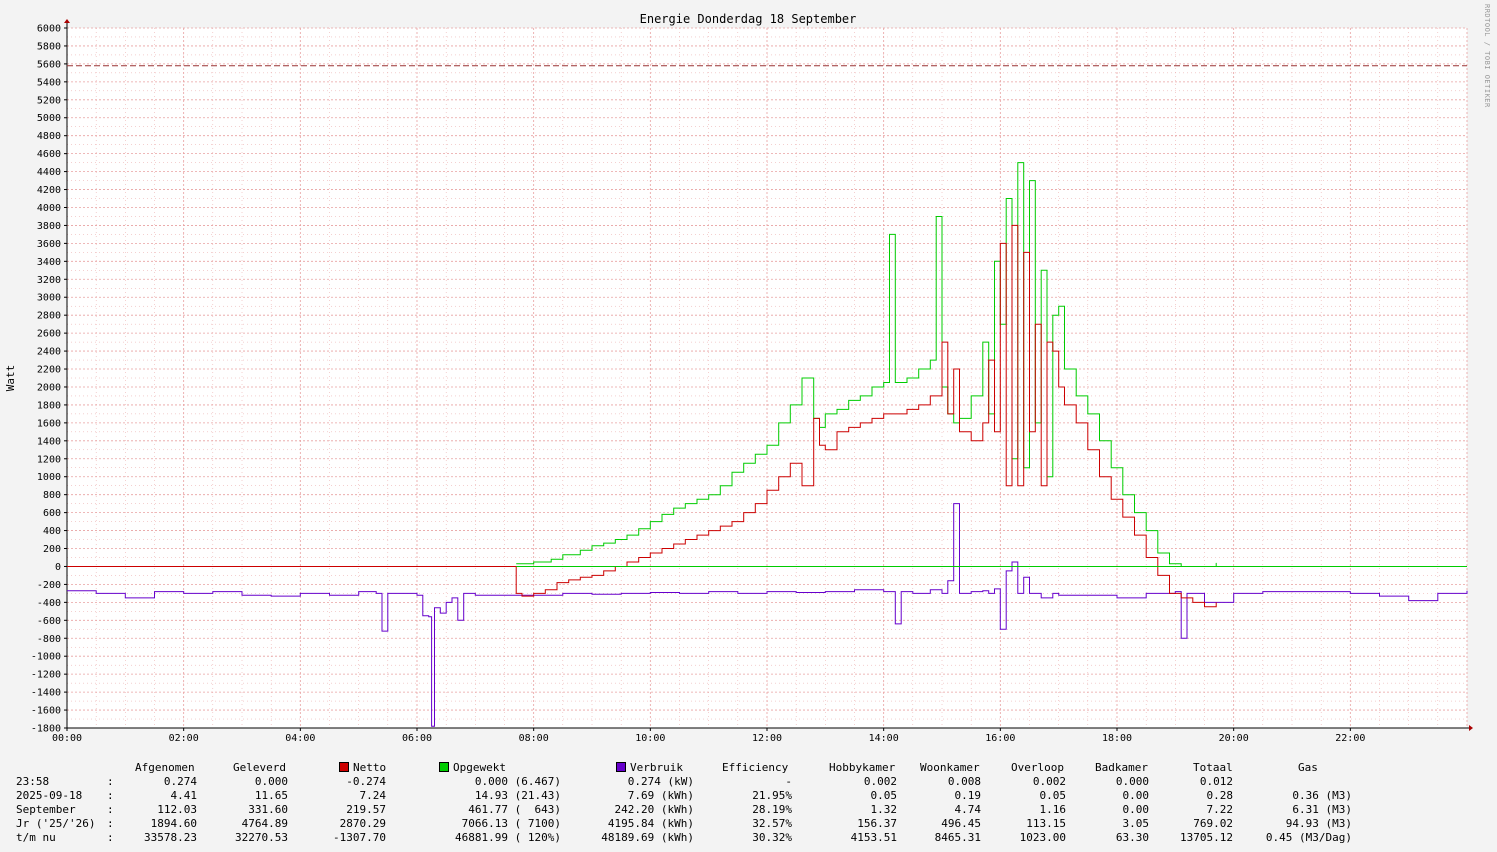 This screenshot has height=852, width=1497. Describe the element at coordinates (788, 781) in the screenshot. I see `table-cell: -` at that location.